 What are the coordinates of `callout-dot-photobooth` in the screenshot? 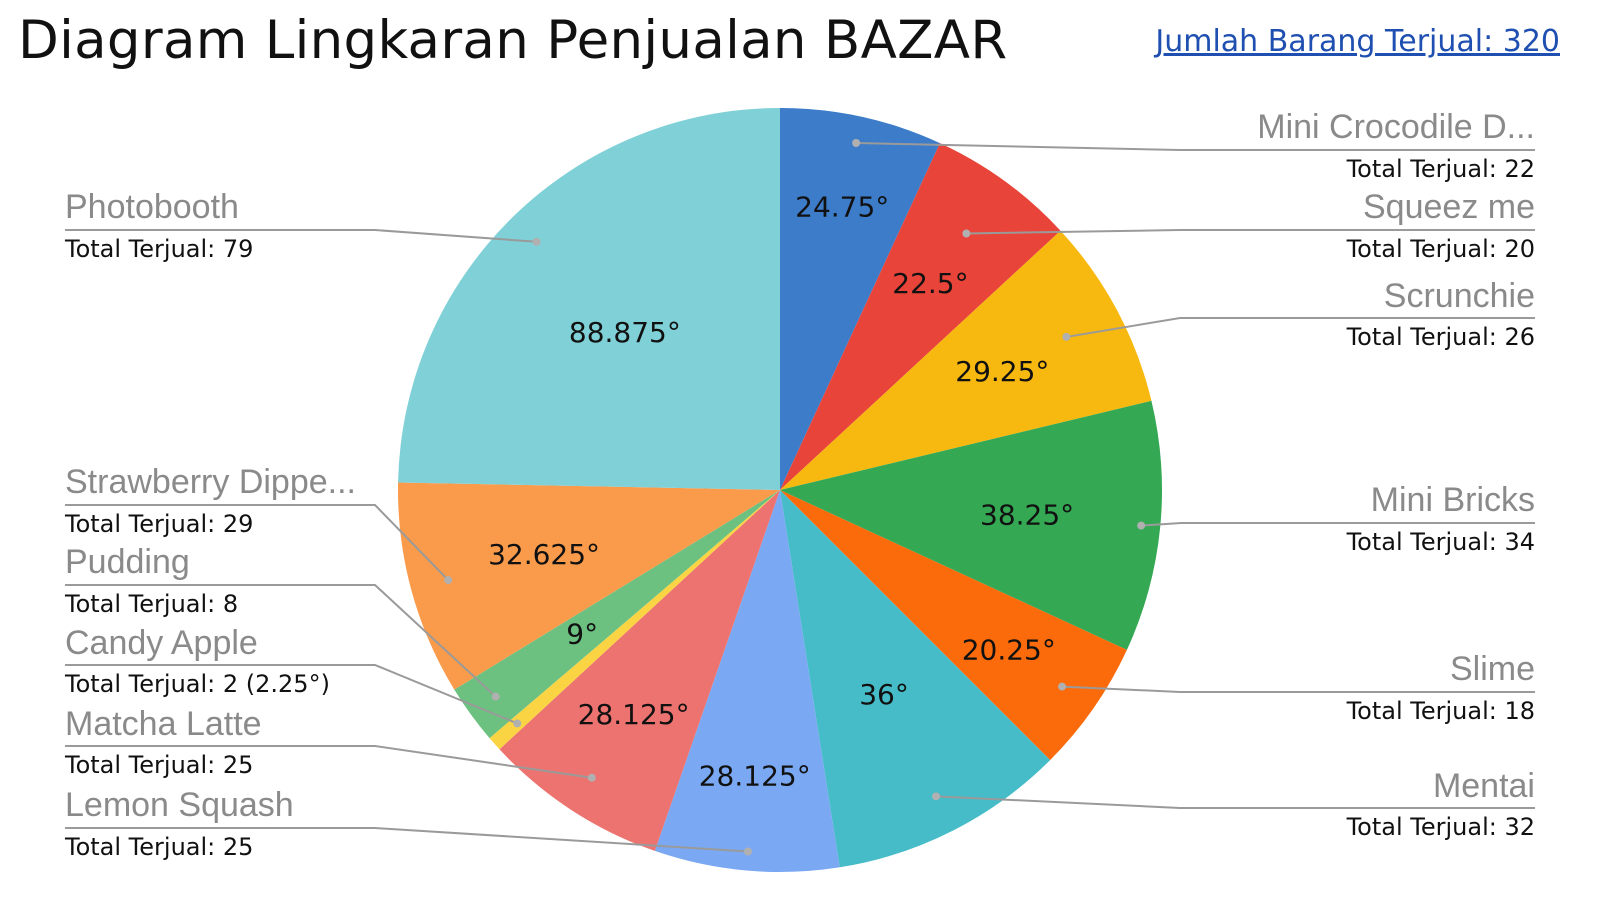 It's located at (536, 241).